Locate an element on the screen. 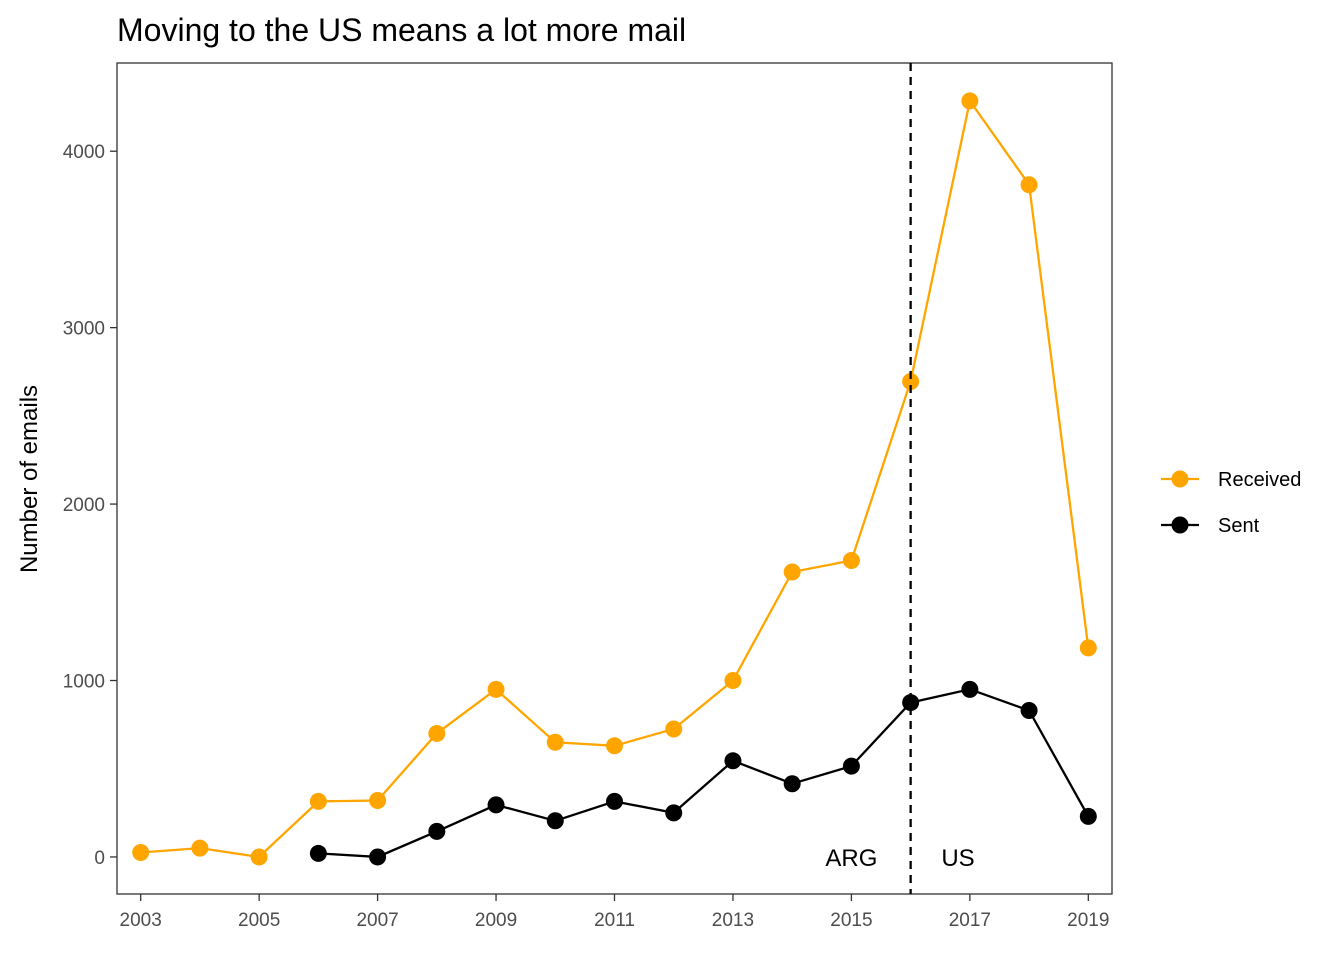  x-tick-label: 2019 is located at coordinates (1088, 920).